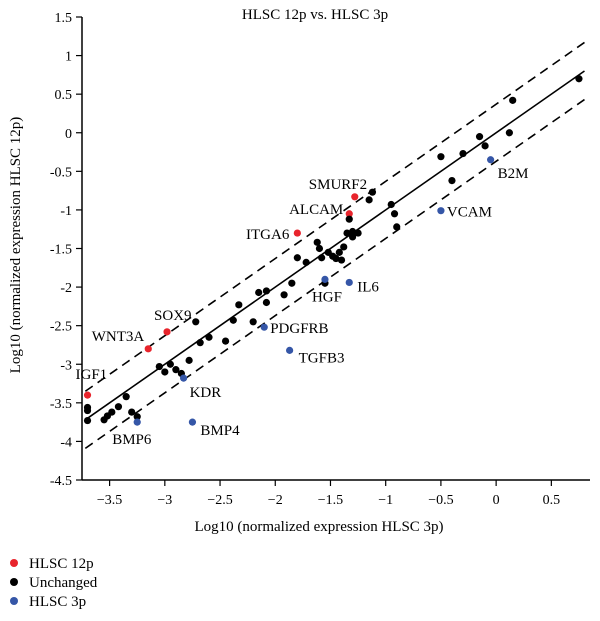  Describe the element at coordinates (164, 500) in the screenshot. I see `x-tick-label: −3` at that location.